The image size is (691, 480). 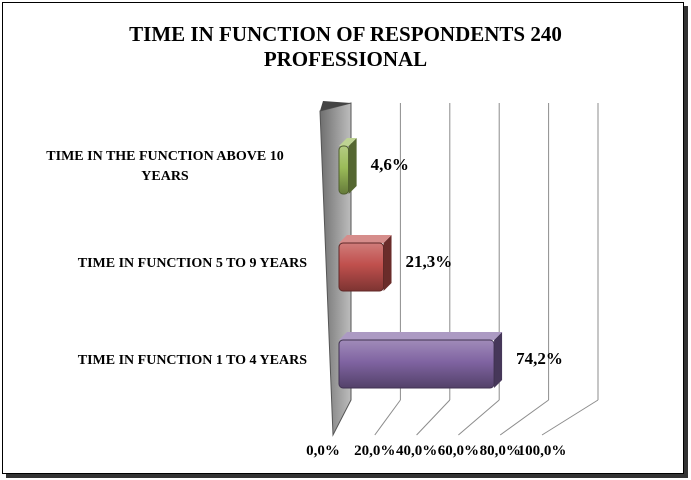 What do you see at coordinates (390, 164) in the screenshot?
I see `data-label-0: 4,6%` at bounding box center [390, 164].